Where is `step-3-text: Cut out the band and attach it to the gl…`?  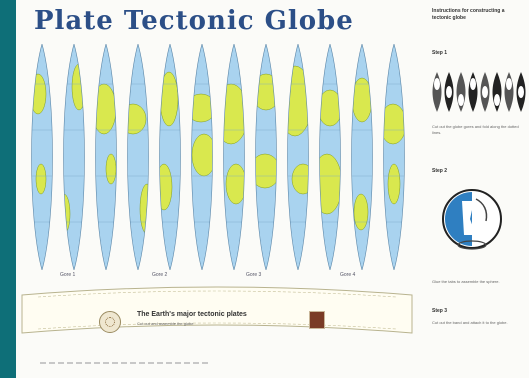 step-3-text: Cut out the band and attach it to the gl… is located at coordinates (470, 322).